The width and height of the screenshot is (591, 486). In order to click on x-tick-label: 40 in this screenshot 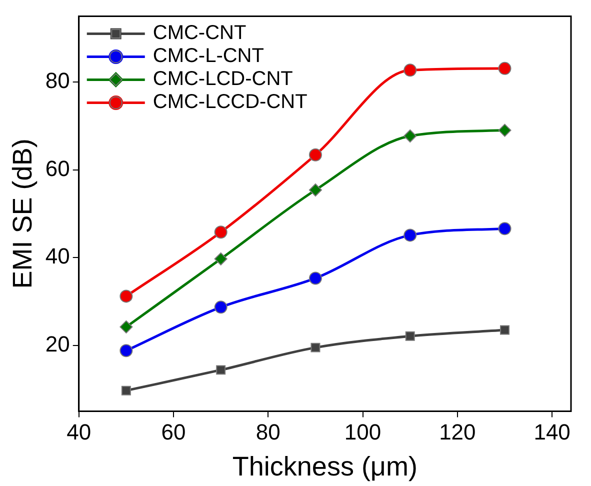, I will do `click(79, 431)`.